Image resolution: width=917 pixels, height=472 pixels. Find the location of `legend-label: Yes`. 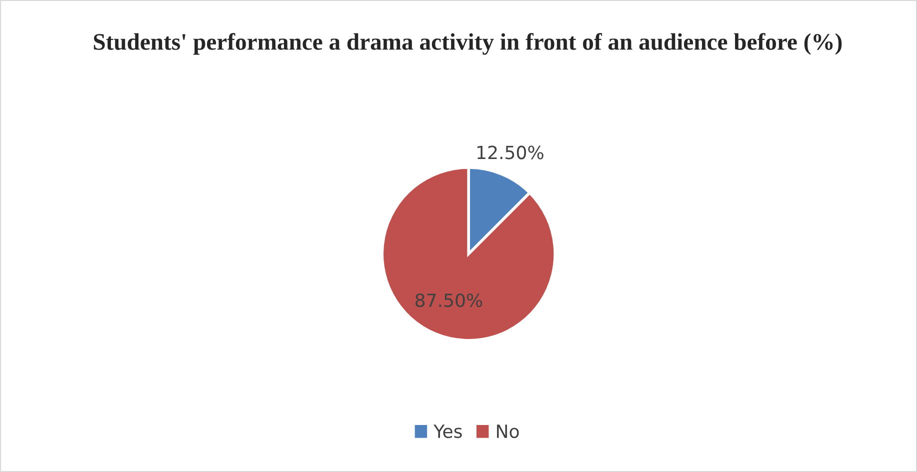

legend-label: Yes is located at coordinates (448, 431).